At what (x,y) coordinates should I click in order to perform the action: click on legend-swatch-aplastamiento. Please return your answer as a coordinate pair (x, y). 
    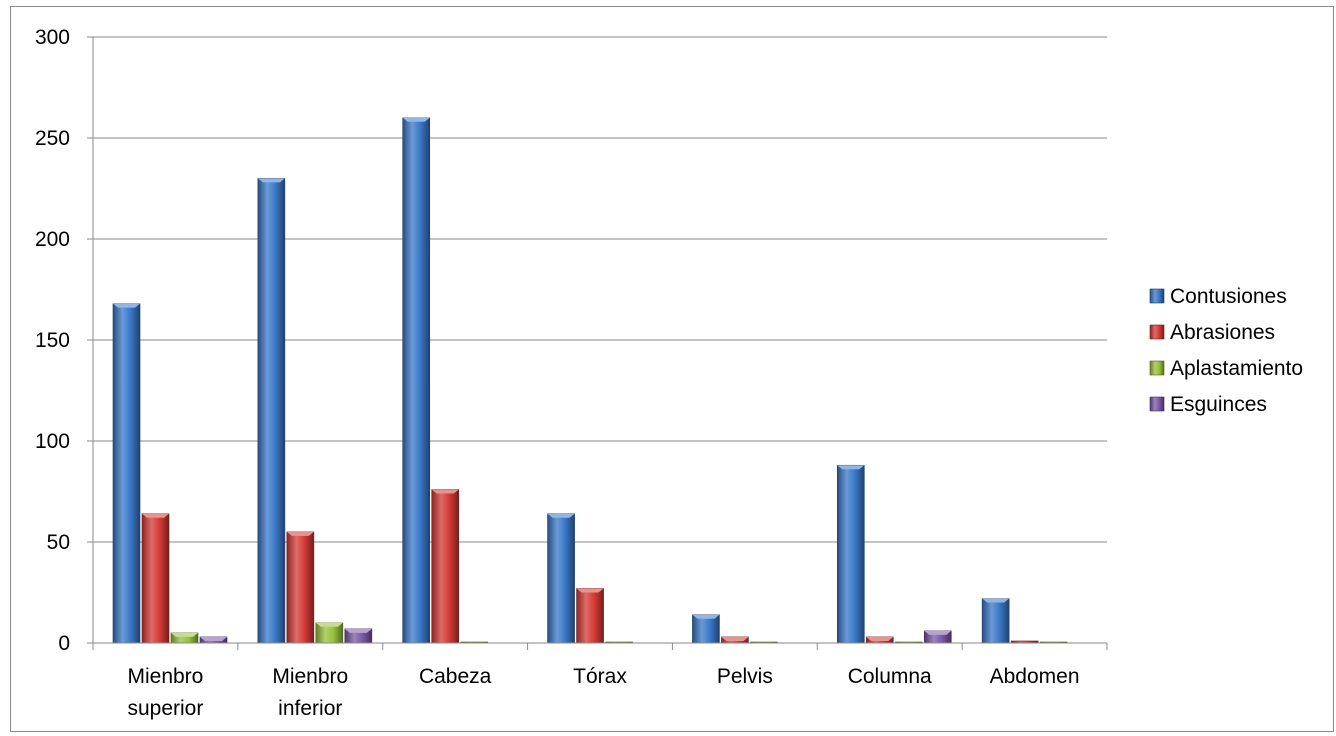
    Looking at the image, I should click on (1157, 368).